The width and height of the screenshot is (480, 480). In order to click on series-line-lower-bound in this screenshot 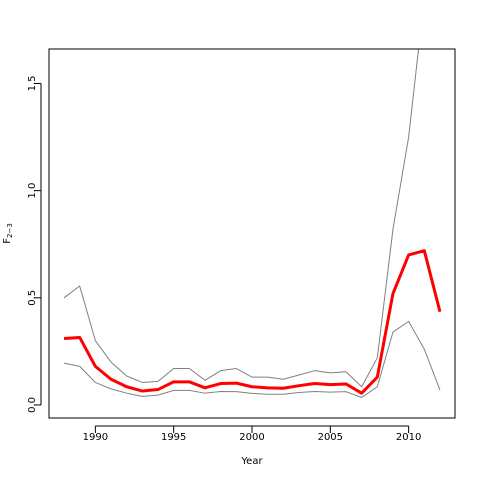, I will do `click(252, 359)`.